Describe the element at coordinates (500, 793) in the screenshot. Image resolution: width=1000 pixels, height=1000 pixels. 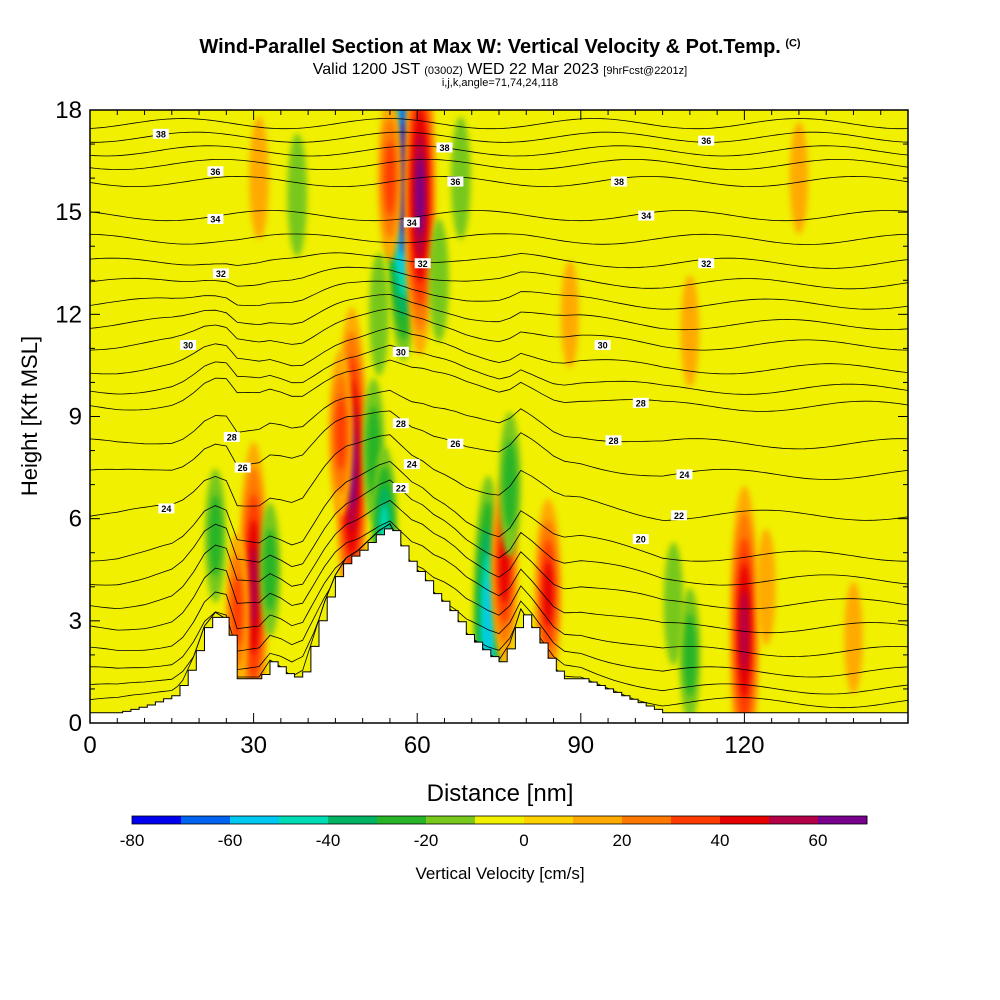
I see `x-axis-label: Distance [nm]` at that location.